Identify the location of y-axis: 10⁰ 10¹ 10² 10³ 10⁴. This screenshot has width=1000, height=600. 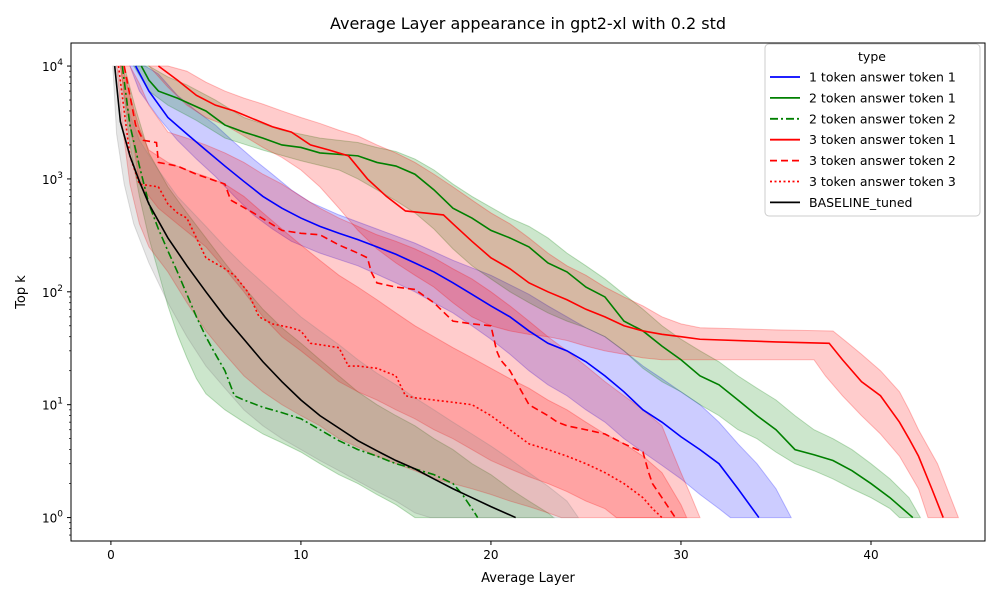
(56, 297).